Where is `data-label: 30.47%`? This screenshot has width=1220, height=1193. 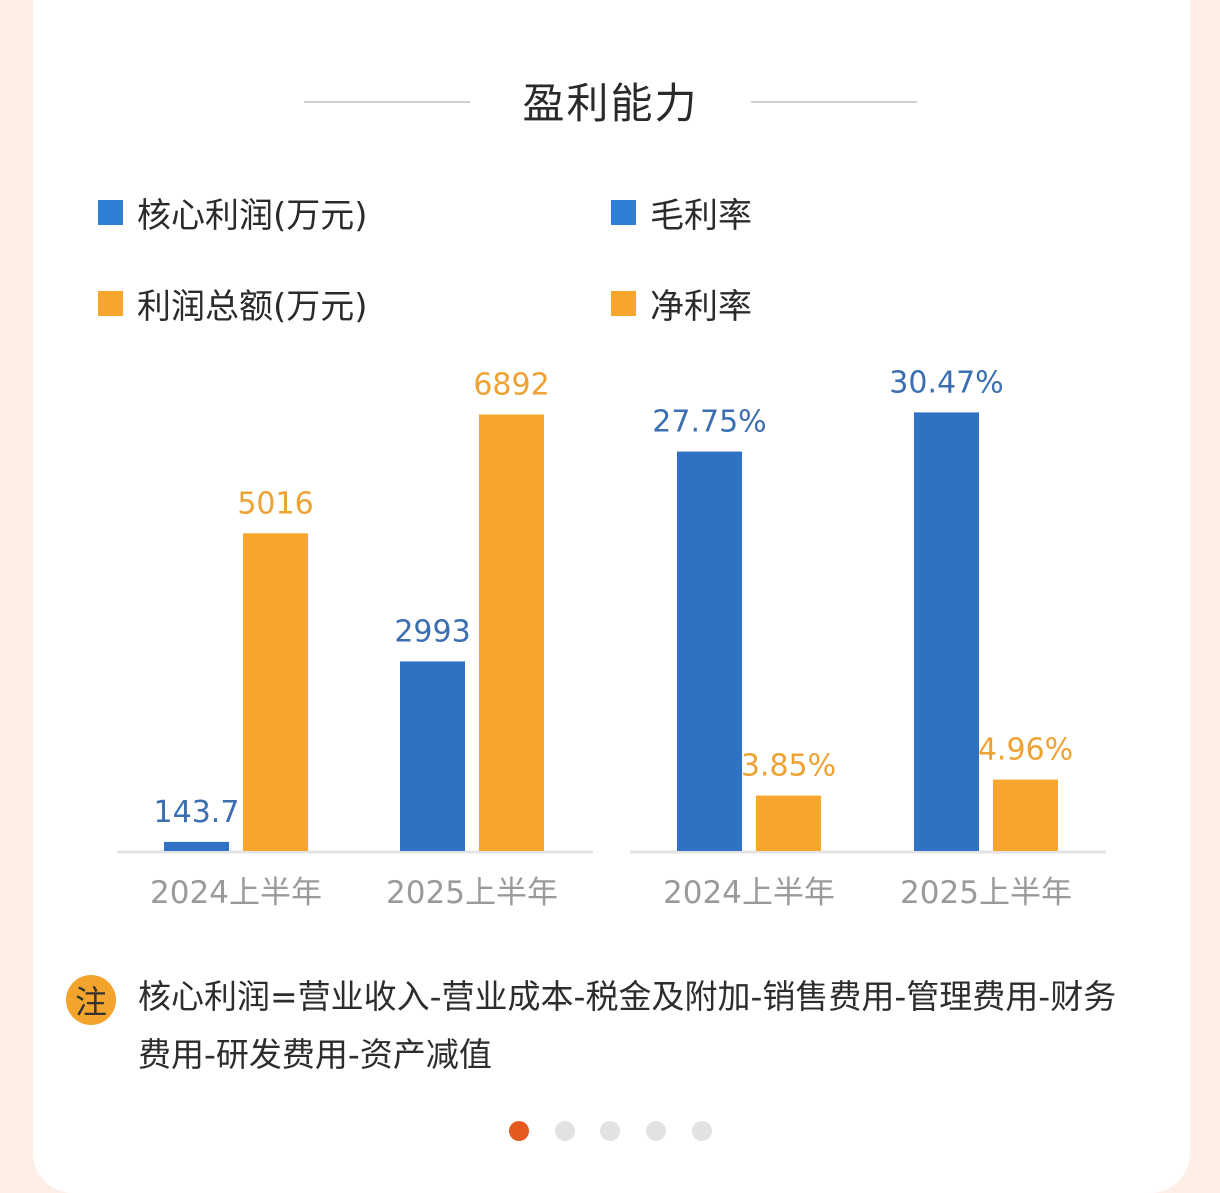 data-label: 30.47% is located at coordinates (946, 382).